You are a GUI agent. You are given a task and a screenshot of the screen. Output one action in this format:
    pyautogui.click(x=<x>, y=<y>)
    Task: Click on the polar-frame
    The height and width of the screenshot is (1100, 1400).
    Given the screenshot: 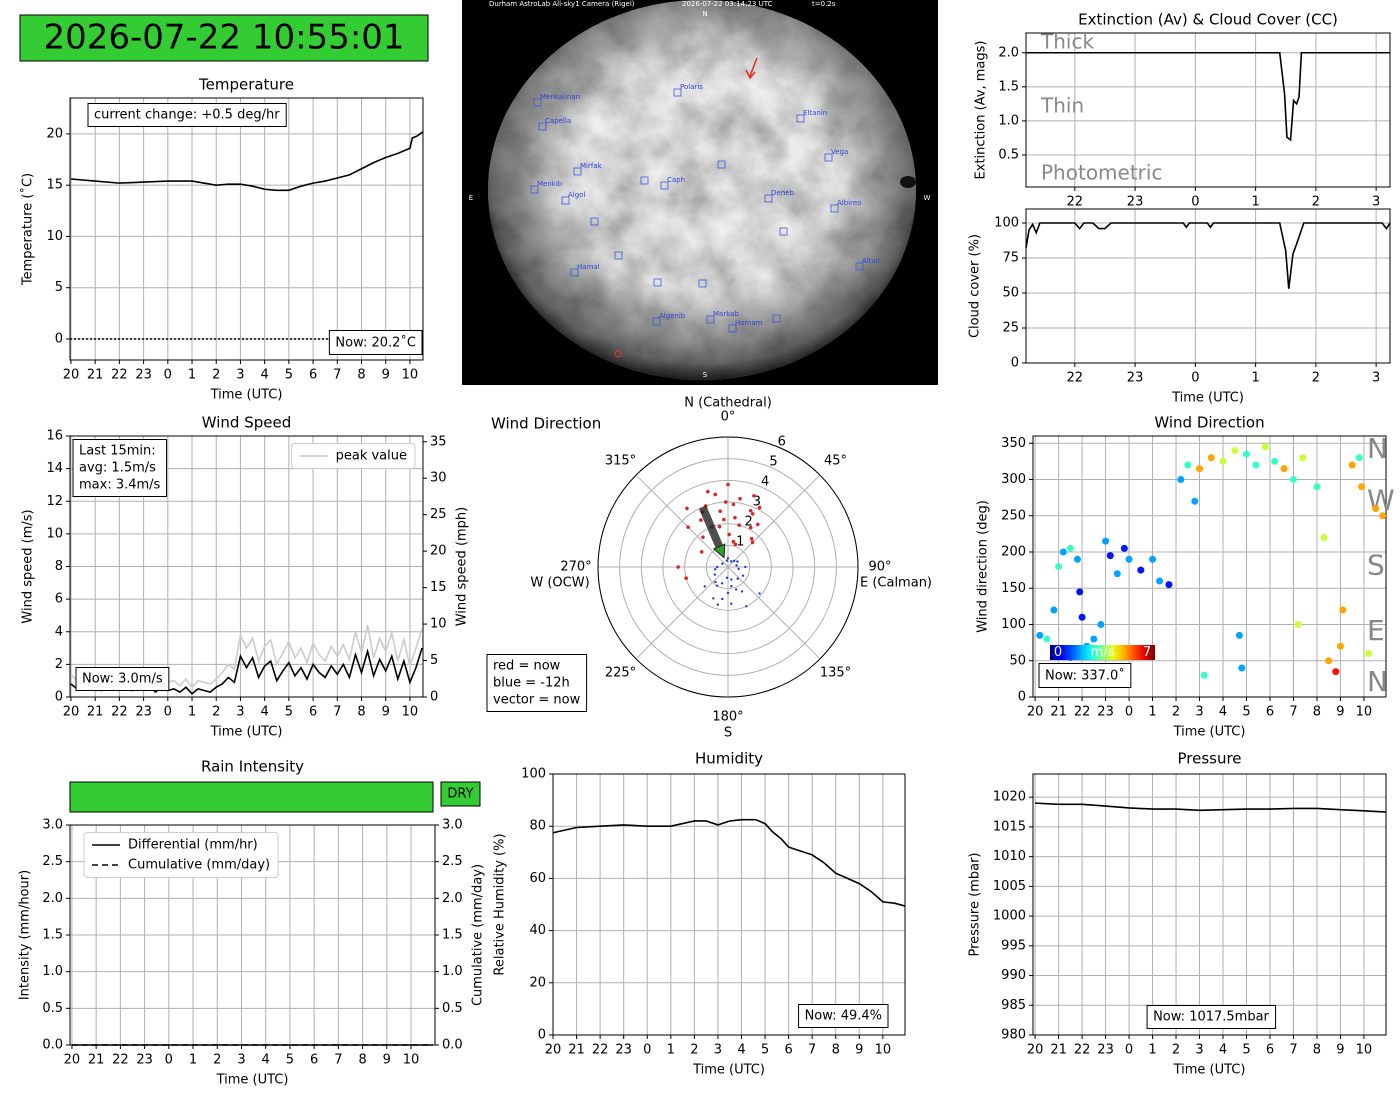 What is the action you would take?
    pyautogui.click(x=728, y=567)
    